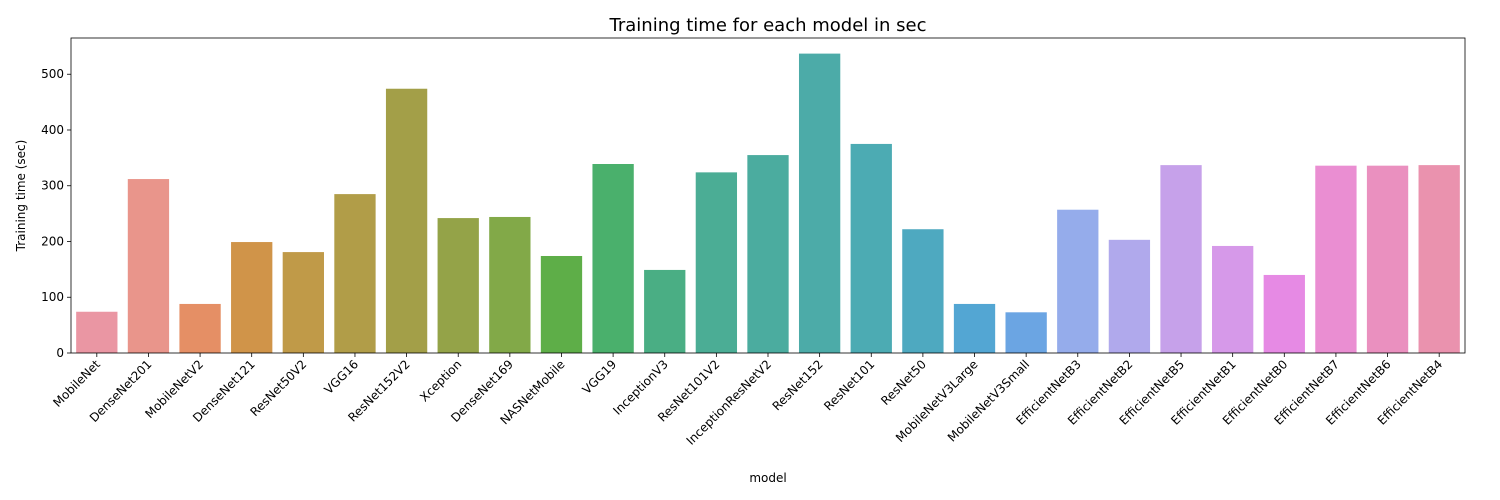 Image resolution: width=1500 pixels, height=500 pixels. What do you see at coordinates (1078, 281) in the screenshot?
I see `bar-efficientnetb3` at bounding box center [1078, 281].